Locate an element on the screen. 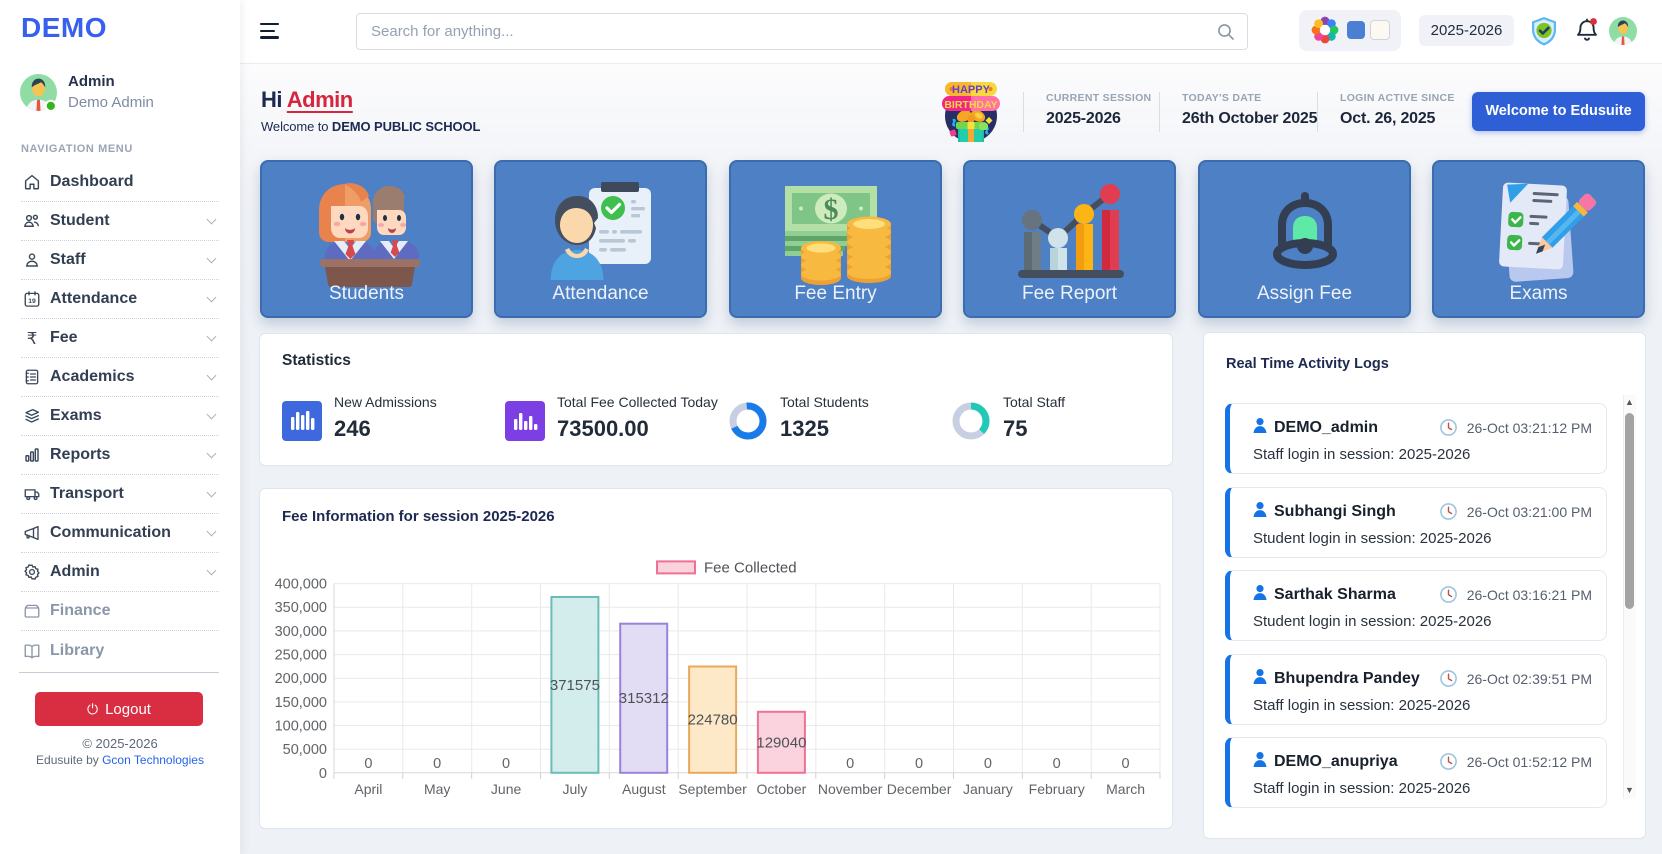  svg-text: September is located at coordinates (712, 789).